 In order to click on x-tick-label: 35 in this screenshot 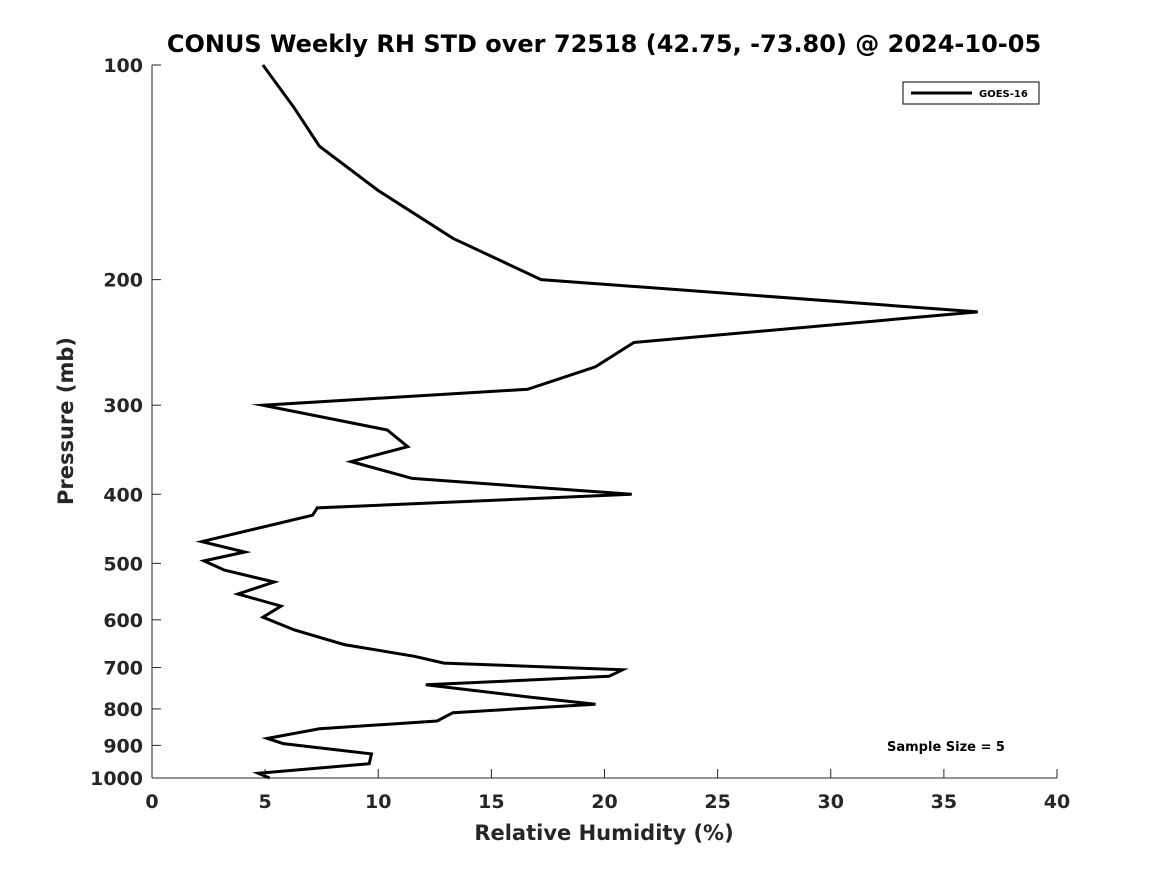, I will do `click(944, 802)`.